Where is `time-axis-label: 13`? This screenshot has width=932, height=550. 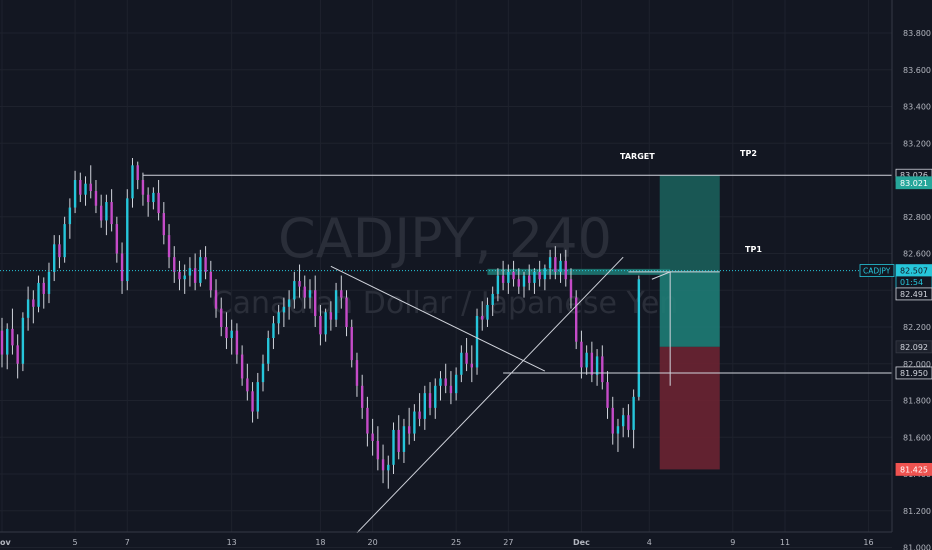 time-axis-label: 13 is located at coordinates (232, 542).